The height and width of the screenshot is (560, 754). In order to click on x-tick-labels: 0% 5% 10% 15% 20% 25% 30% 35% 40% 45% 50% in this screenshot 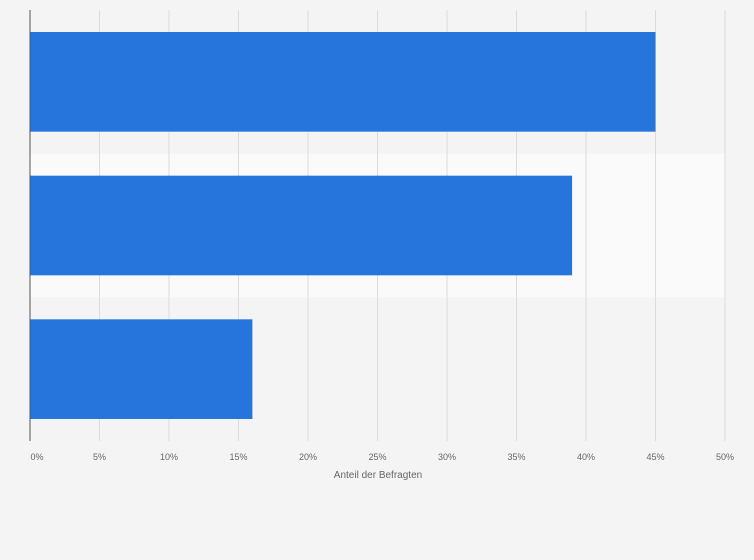, I will do `click(382, 457)`.